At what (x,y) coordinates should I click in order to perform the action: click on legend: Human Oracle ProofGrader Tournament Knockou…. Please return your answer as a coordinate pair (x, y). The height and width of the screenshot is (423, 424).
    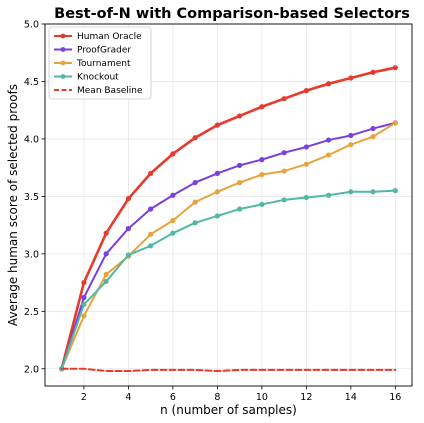
    Looking at the image, I should click on (100, 63).